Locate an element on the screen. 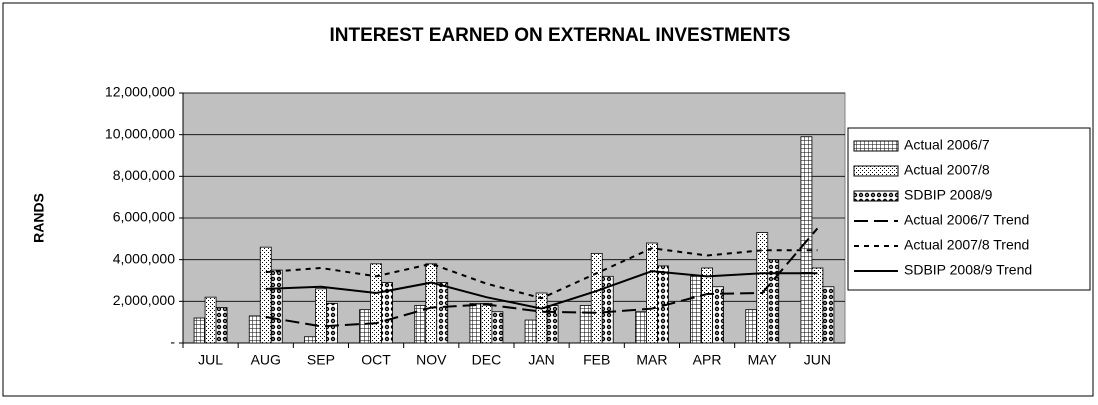 The image size is (1098, 405). x-tick-label: JUN is located at coordinates (817, 360).